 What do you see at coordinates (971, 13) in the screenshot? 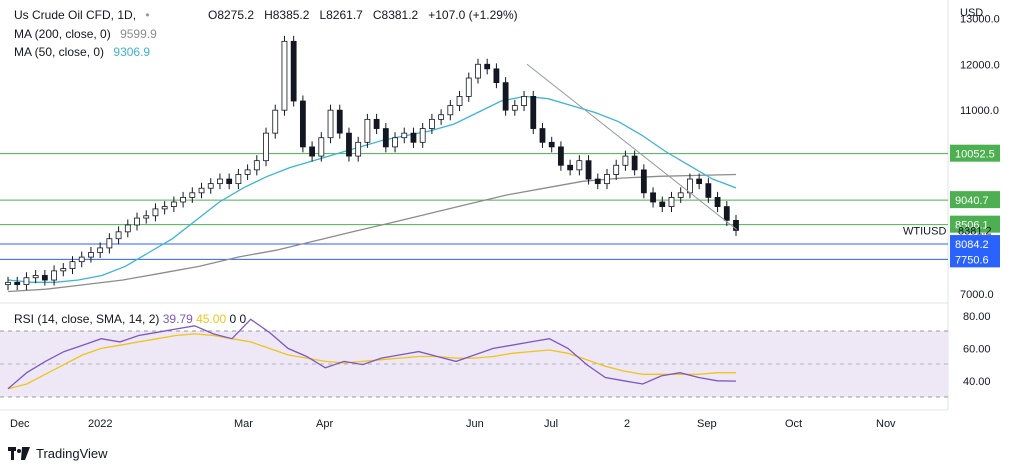
I see `currency-label: USD` at bounding box center [971, 13].